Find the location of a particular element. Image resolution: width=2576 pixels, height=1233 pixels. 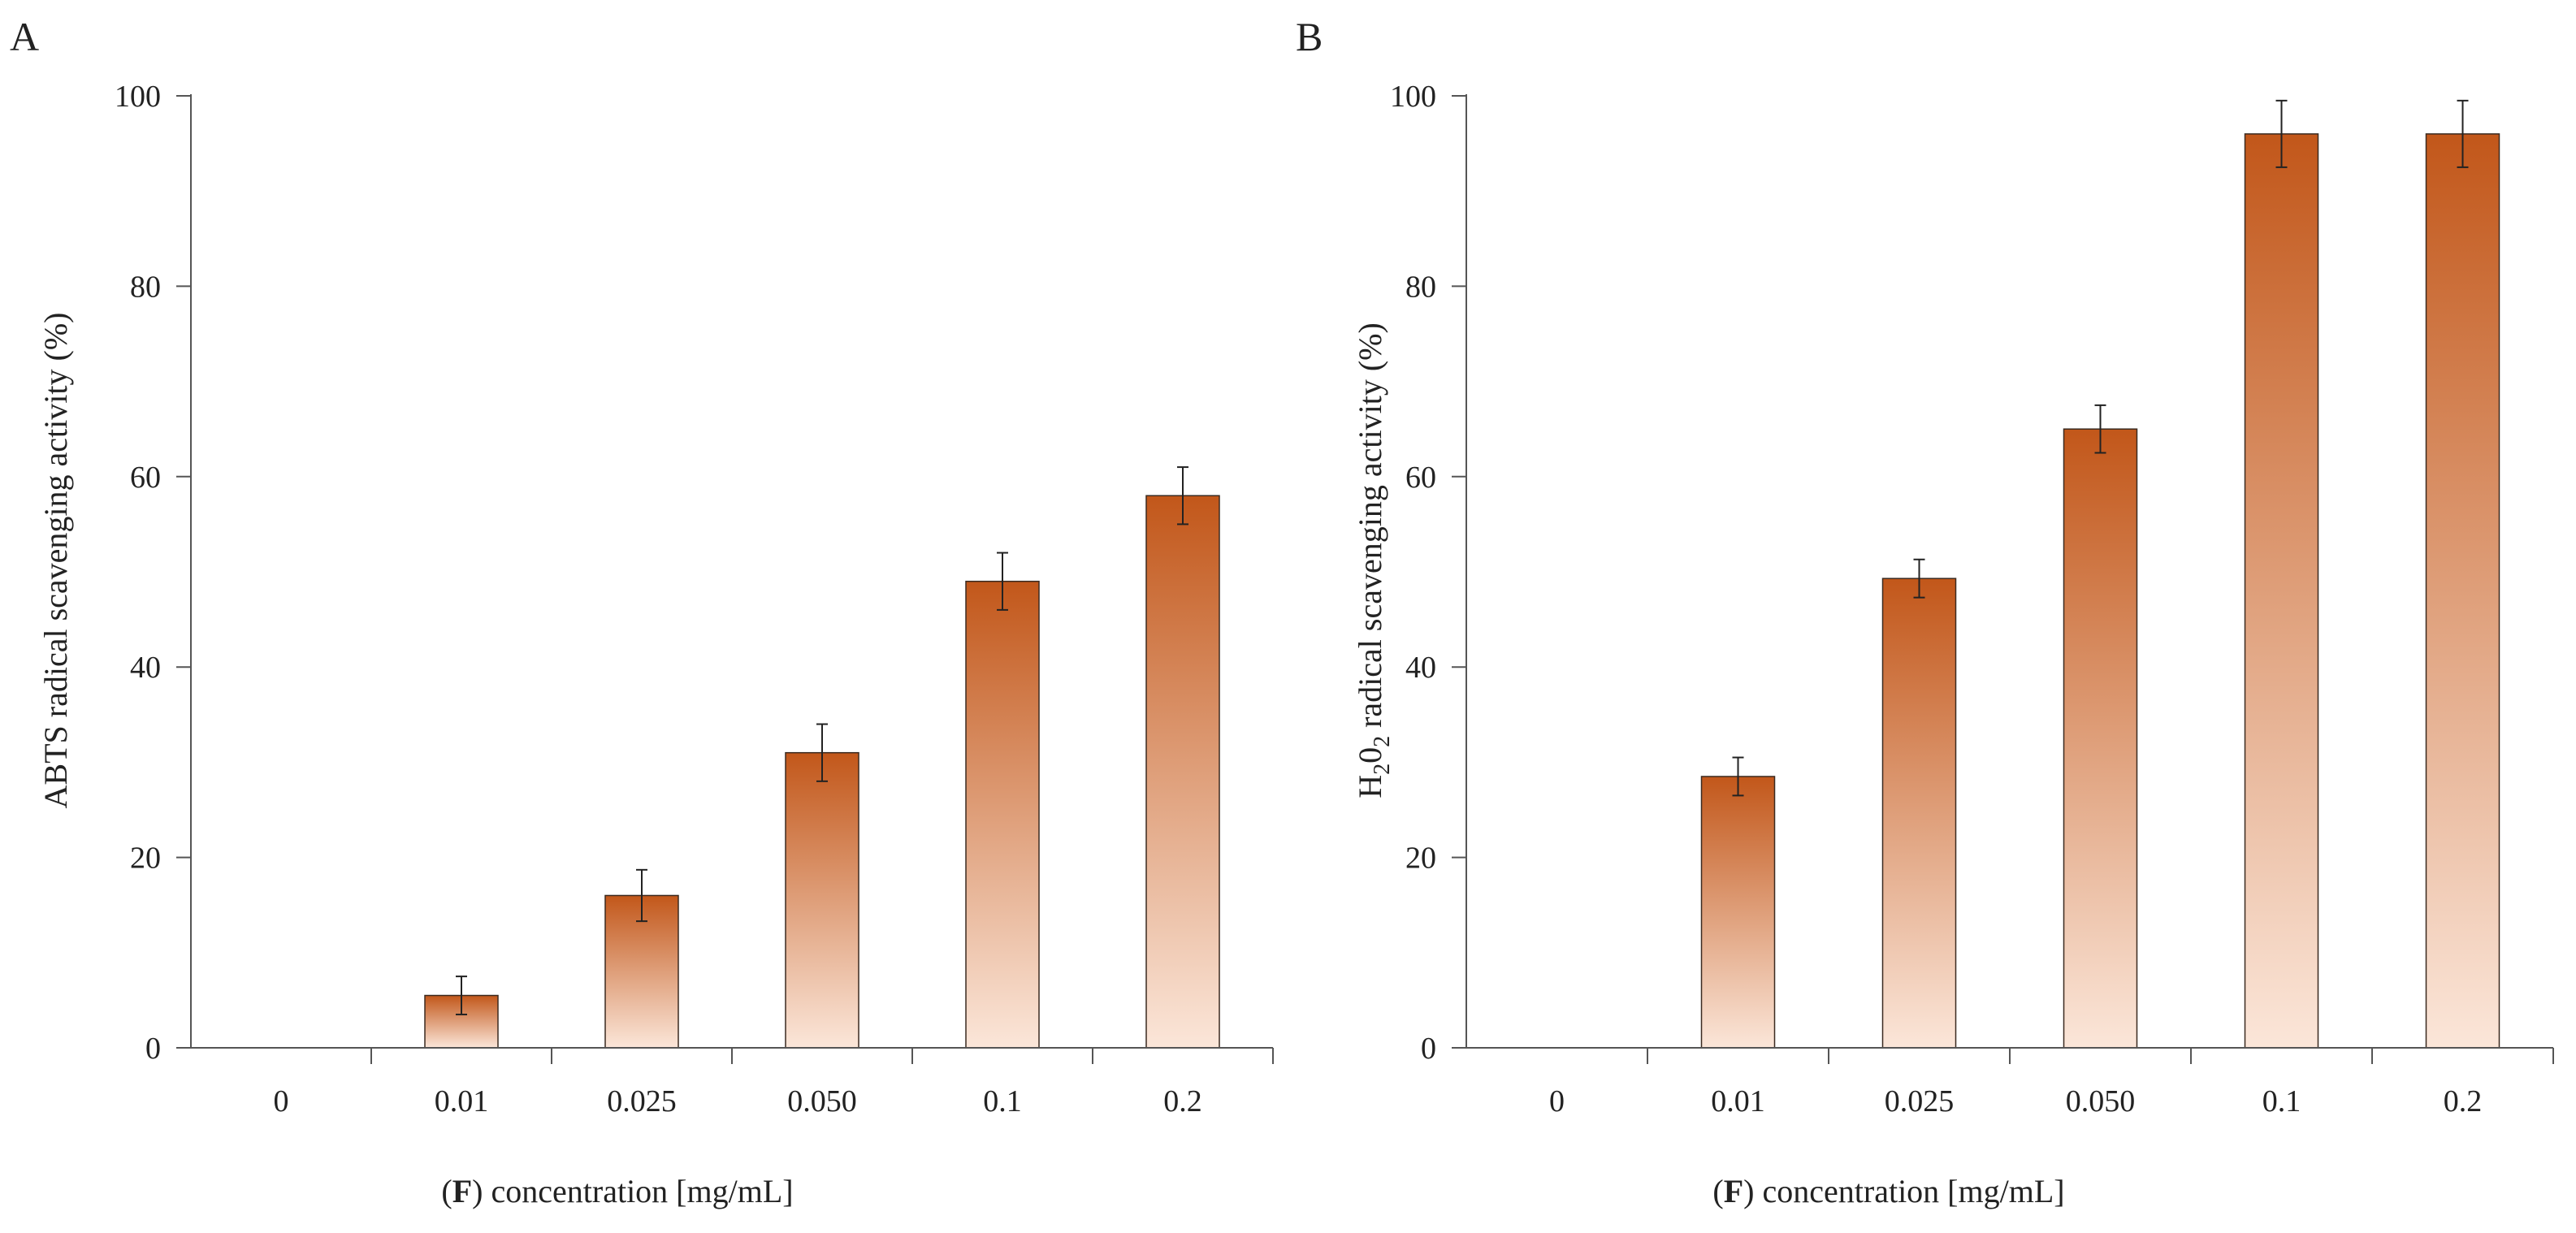

y-title-b-sub1: 2 is located at coordinates (1382, 769).